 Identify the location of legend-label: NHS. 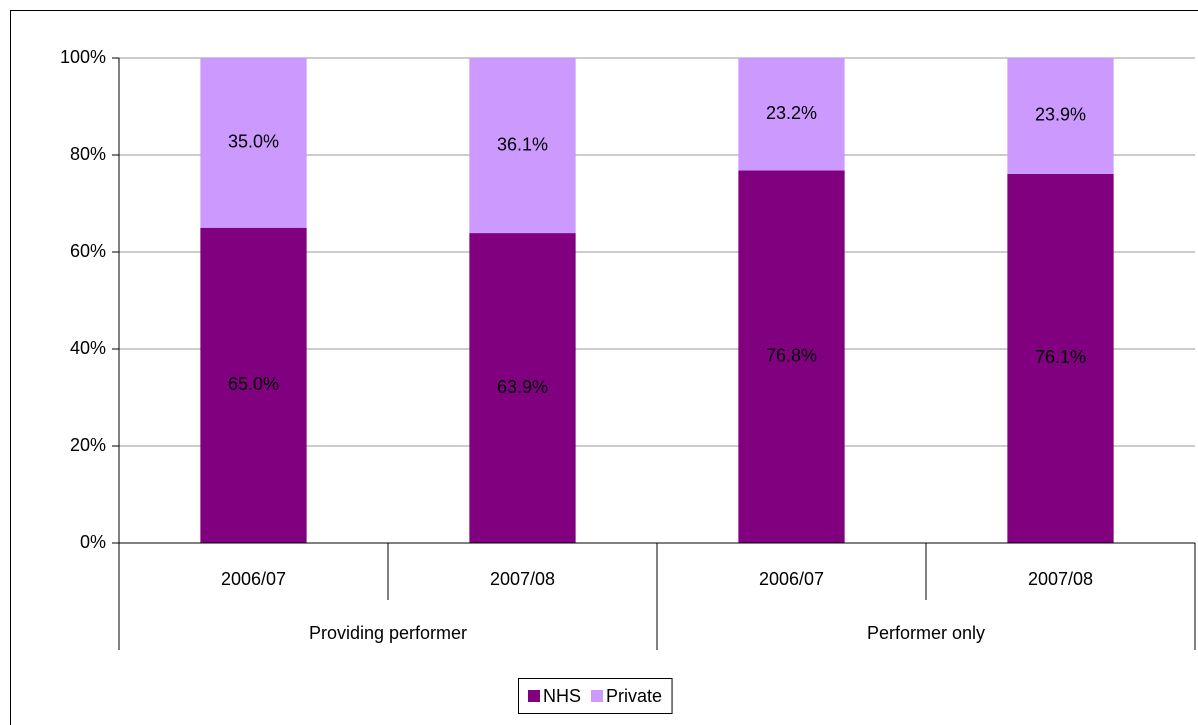
(562, 696).